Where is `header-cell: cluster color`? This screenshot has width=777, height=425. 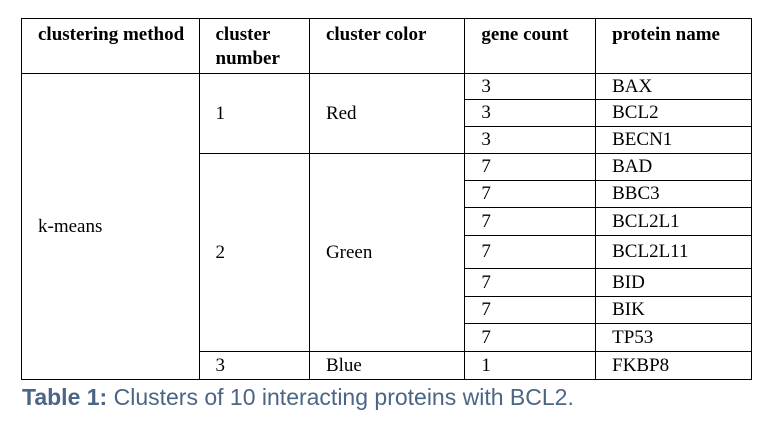 header-cell: cluster color is located at coordinates (387, 46).